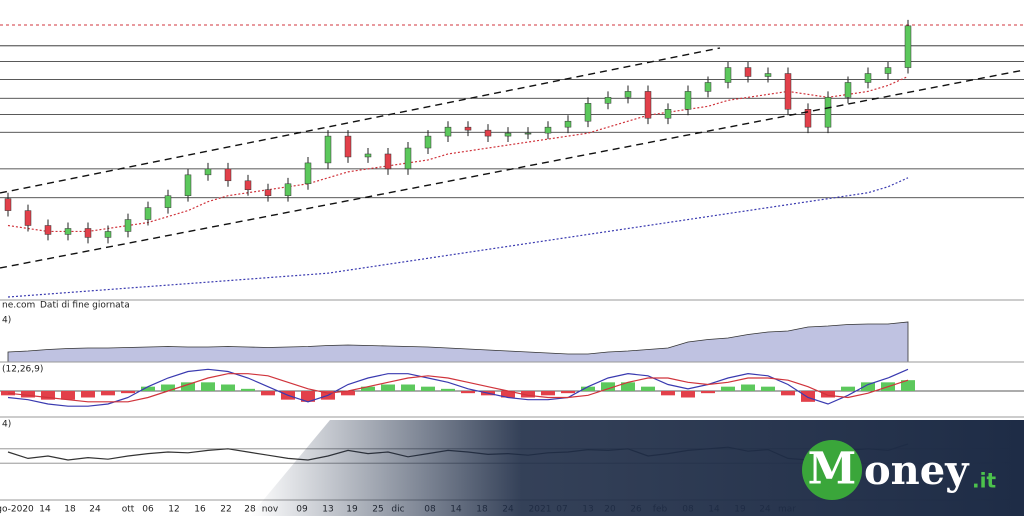 This screenshot has height=516, width=1024. Describe the element at coordinates (70, 510) in the screenshot. I see `x-tick-label: 18` at that location.